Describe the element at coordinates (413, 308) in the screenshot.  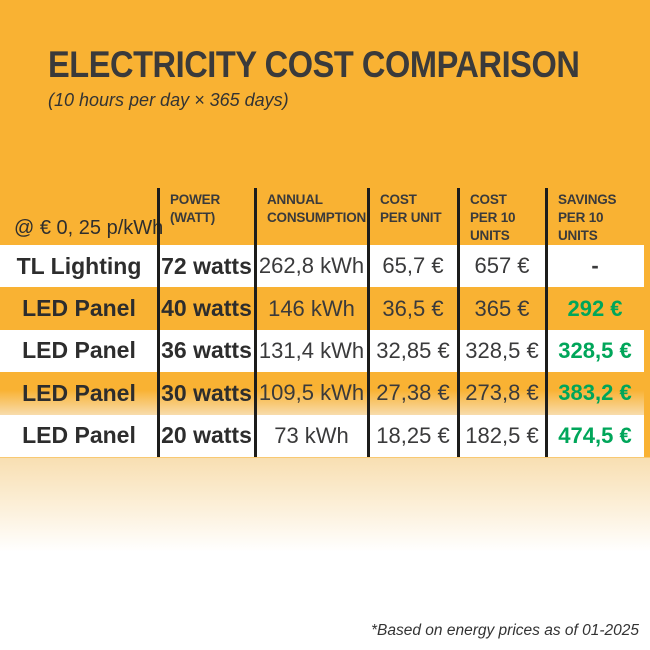
I see `cost-per-unit-value: 36,5 €` at that location.